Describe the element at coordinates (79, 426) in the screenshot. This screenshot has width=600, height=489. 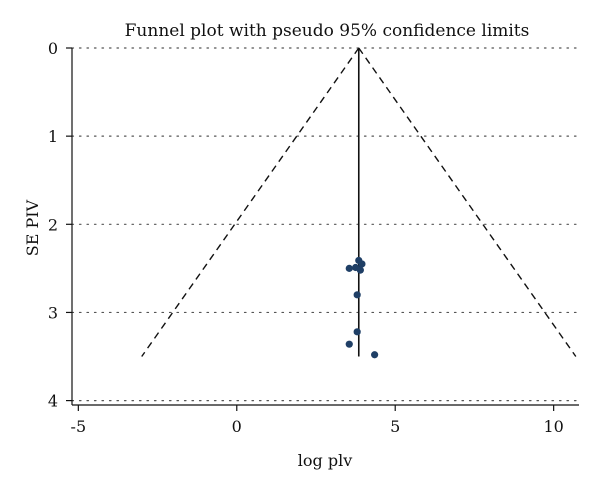
I see `x-tick-label: -5` at that location.